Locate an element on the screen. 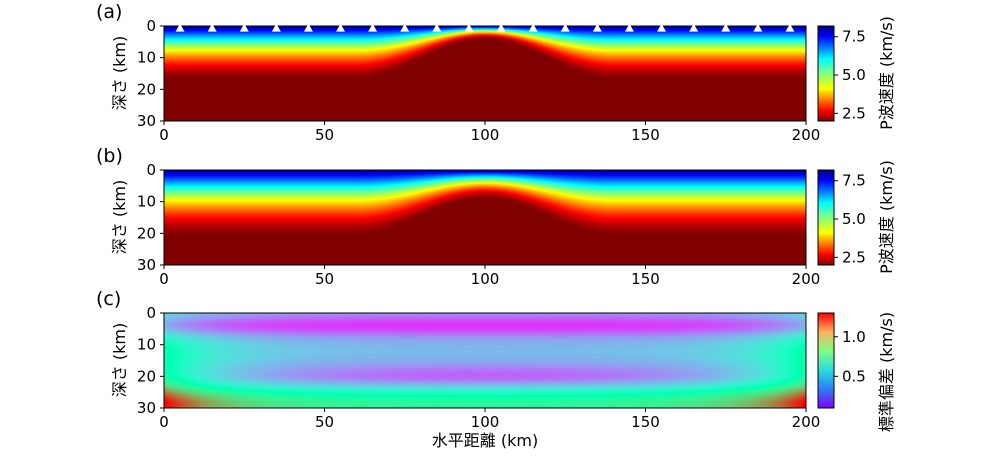 This screenshot has height=456, width=1000. colorbar-ticks-b: 2.5 5.0 7.5 is located at coordinates (850, 219).